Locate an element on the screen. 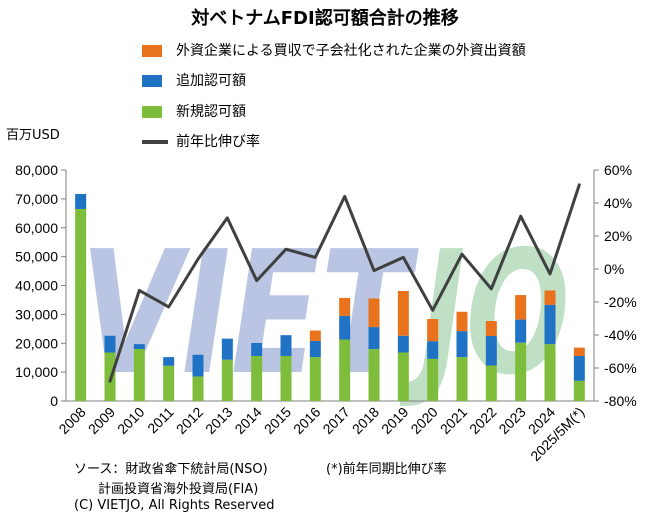 The height and width of the screenshot is (519, 650). y2-tick-label: -20% is located at coordinates (620, 302).